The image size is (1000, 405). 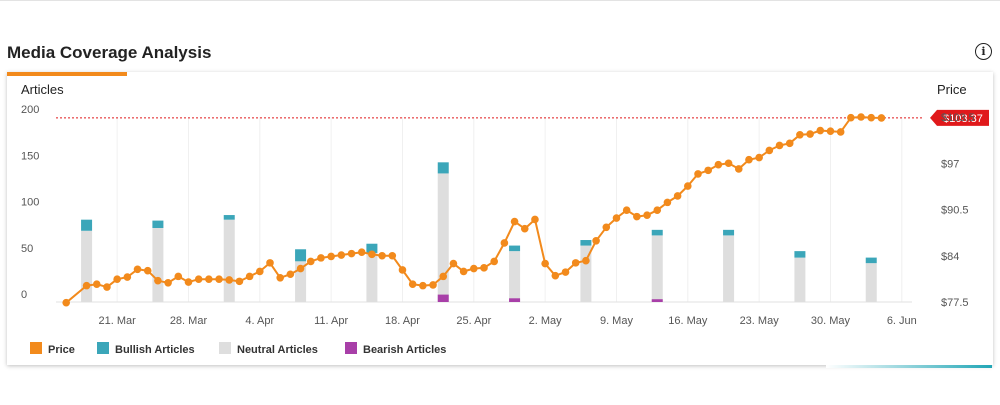 I want to click on x-tick-label: 11. Apr, so click(x=331, y=321).